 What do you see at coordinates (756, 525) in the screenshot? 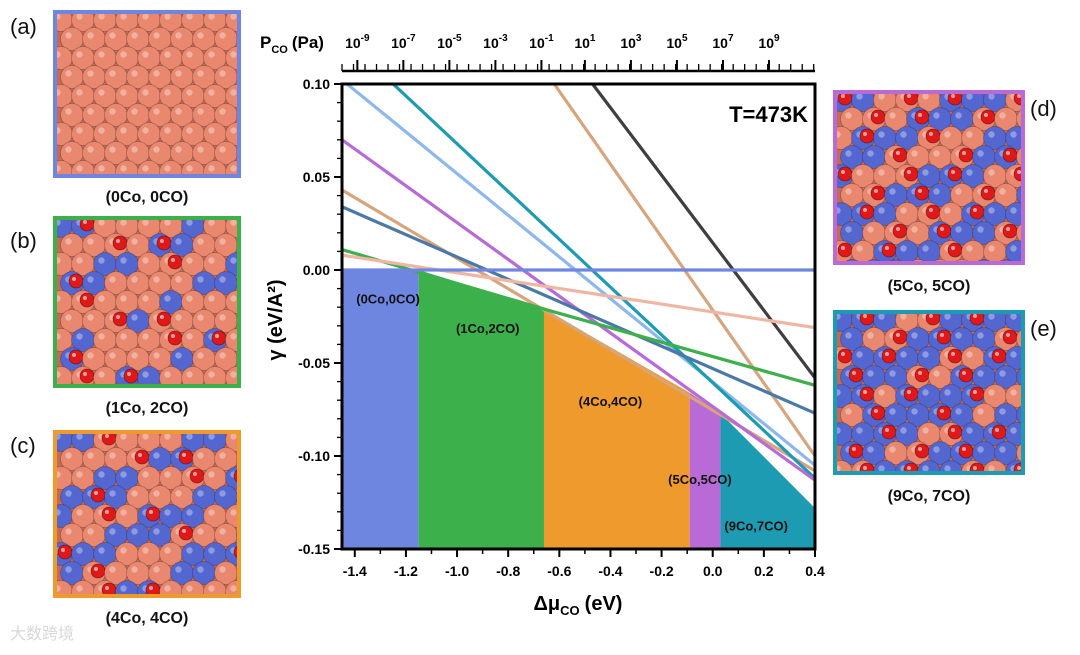
I see `region-label-4: (9Co,7CO)` at bounding box center [756, 525].